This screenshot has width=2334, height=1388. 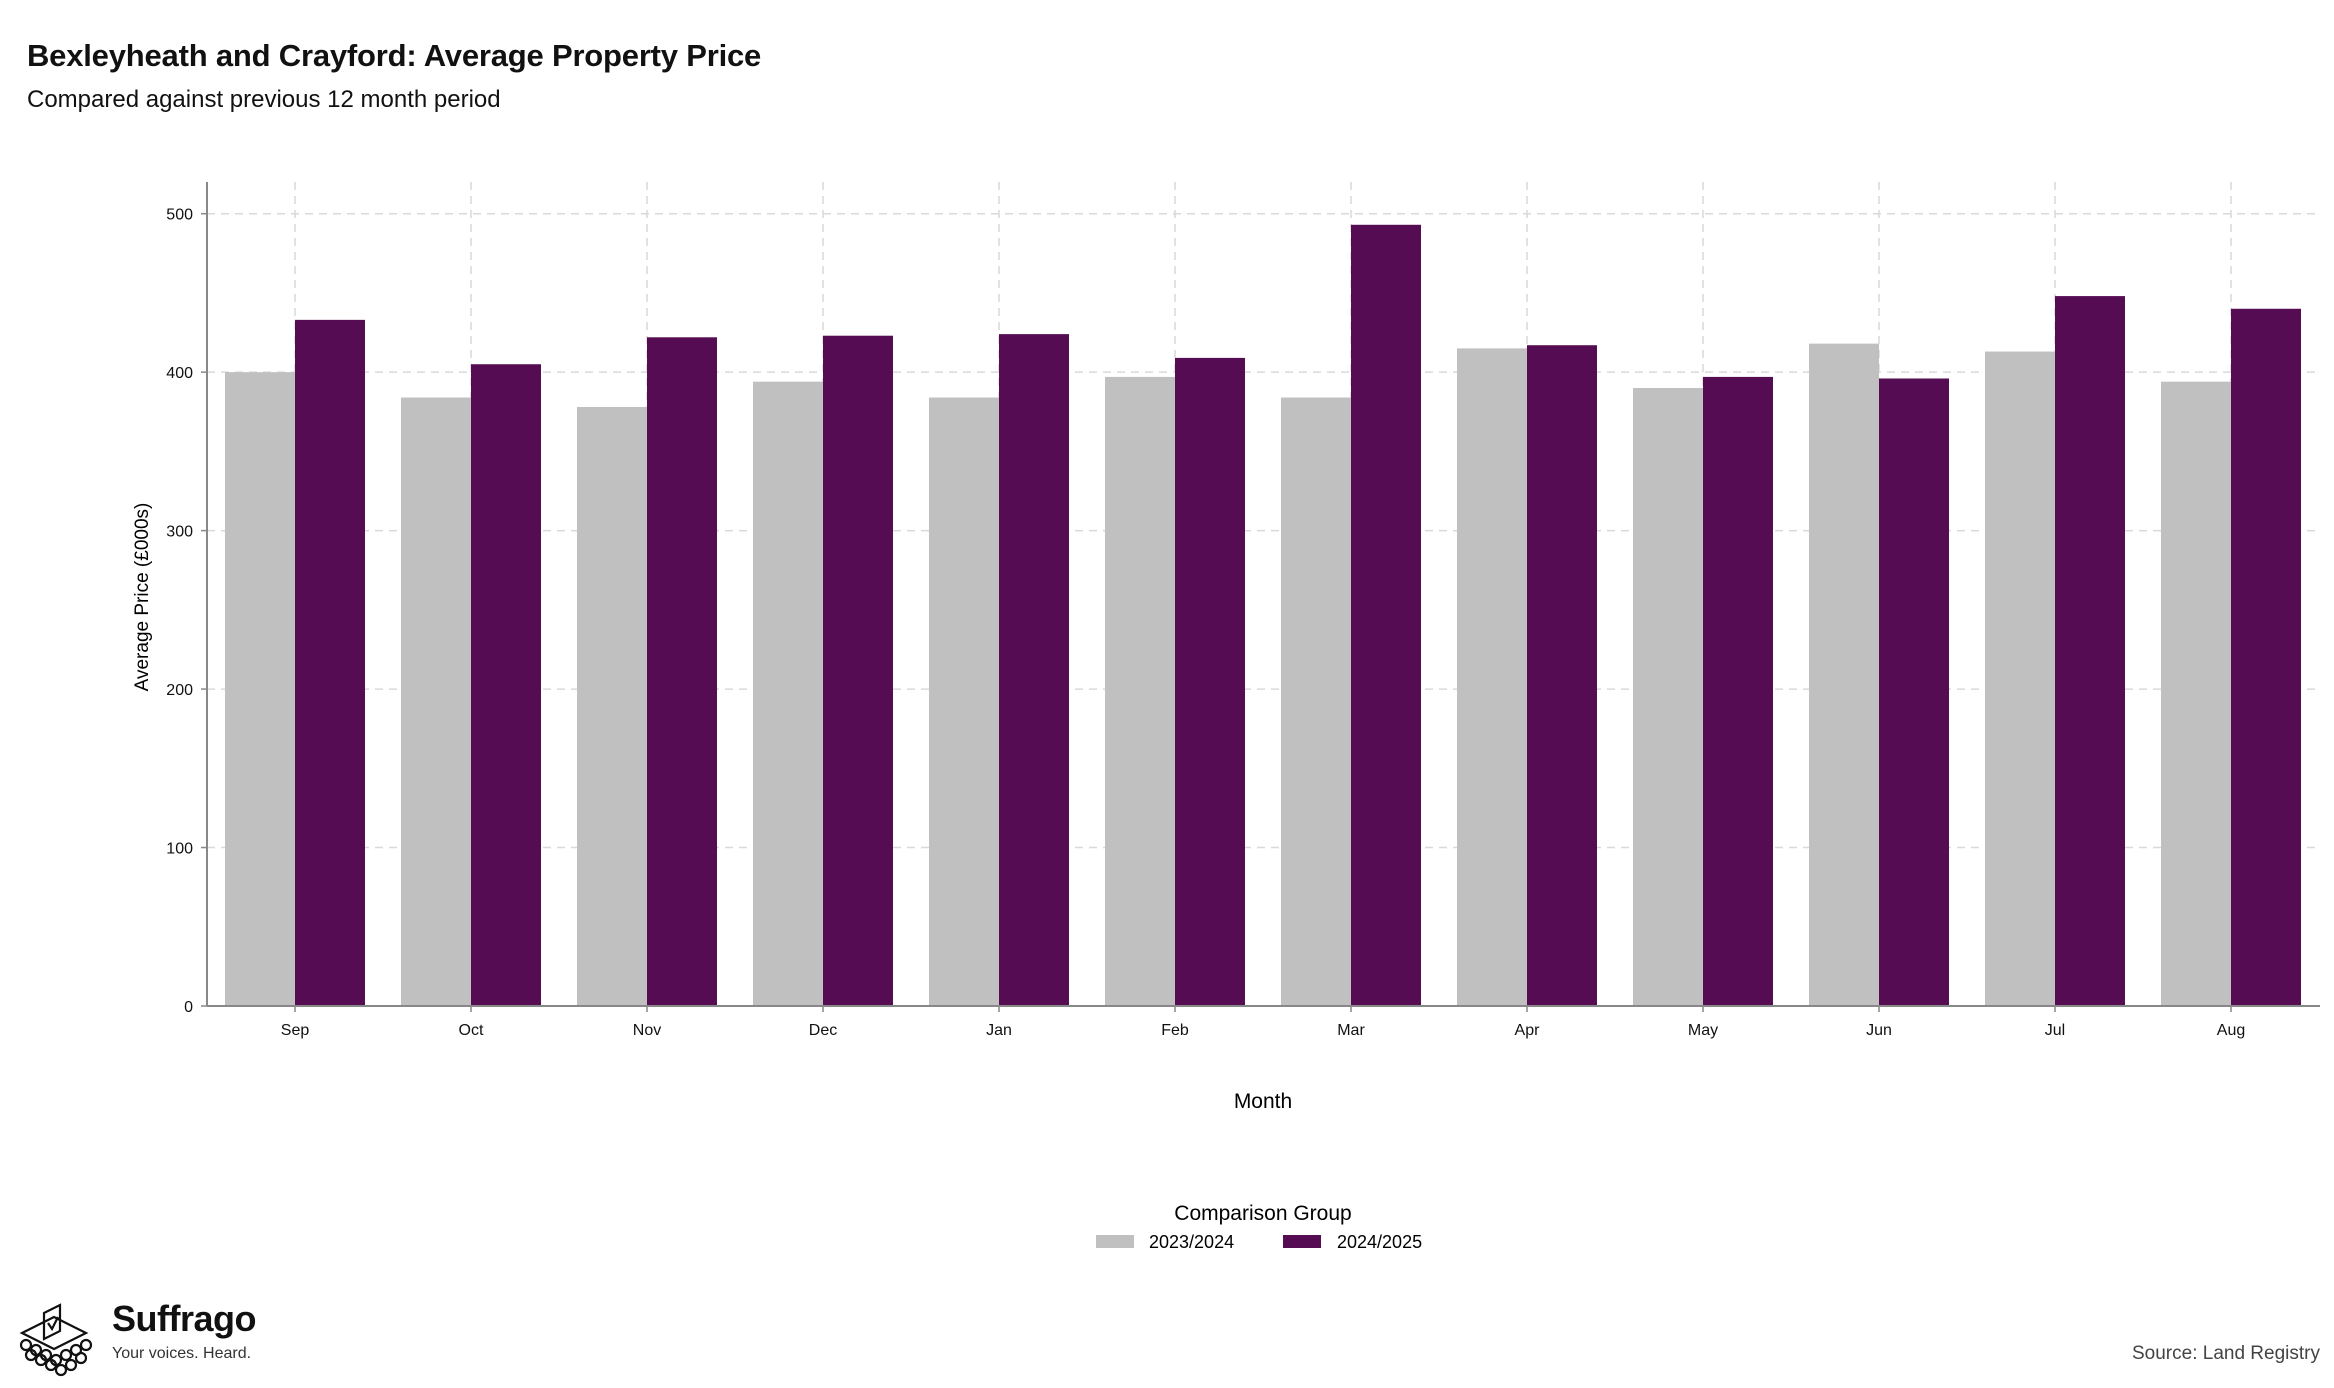 I want to click on bar-2024-2025-apr, so click(x=1562, y=675).